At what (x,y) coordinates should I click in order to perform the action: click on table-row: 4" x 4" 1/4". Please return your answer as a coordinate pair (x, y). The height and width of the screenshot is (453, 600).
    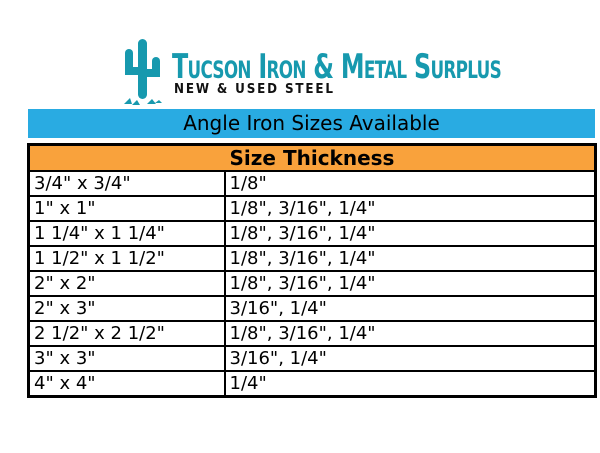
    Looking at the image, I should click on (312, 384).